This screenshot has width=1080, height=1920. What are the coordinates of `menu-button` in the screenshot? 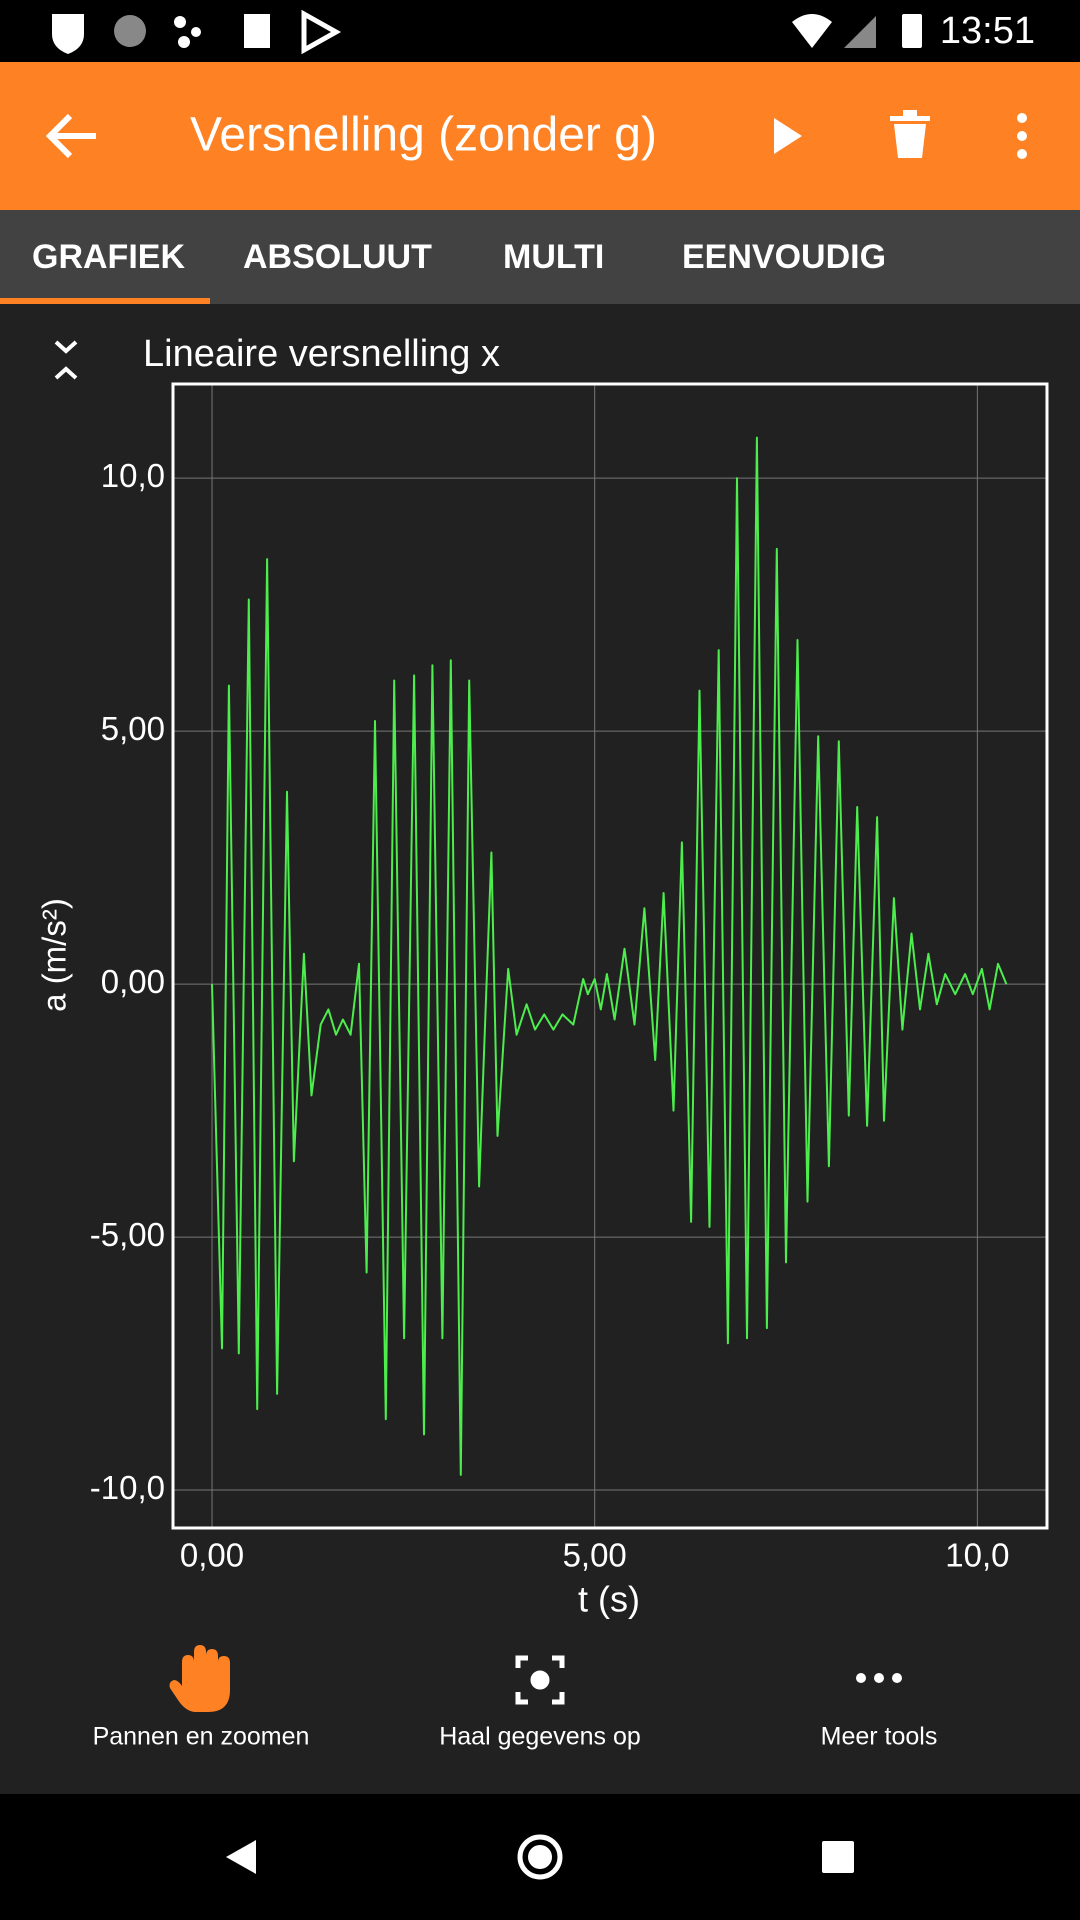 It's located at (1022, 136).